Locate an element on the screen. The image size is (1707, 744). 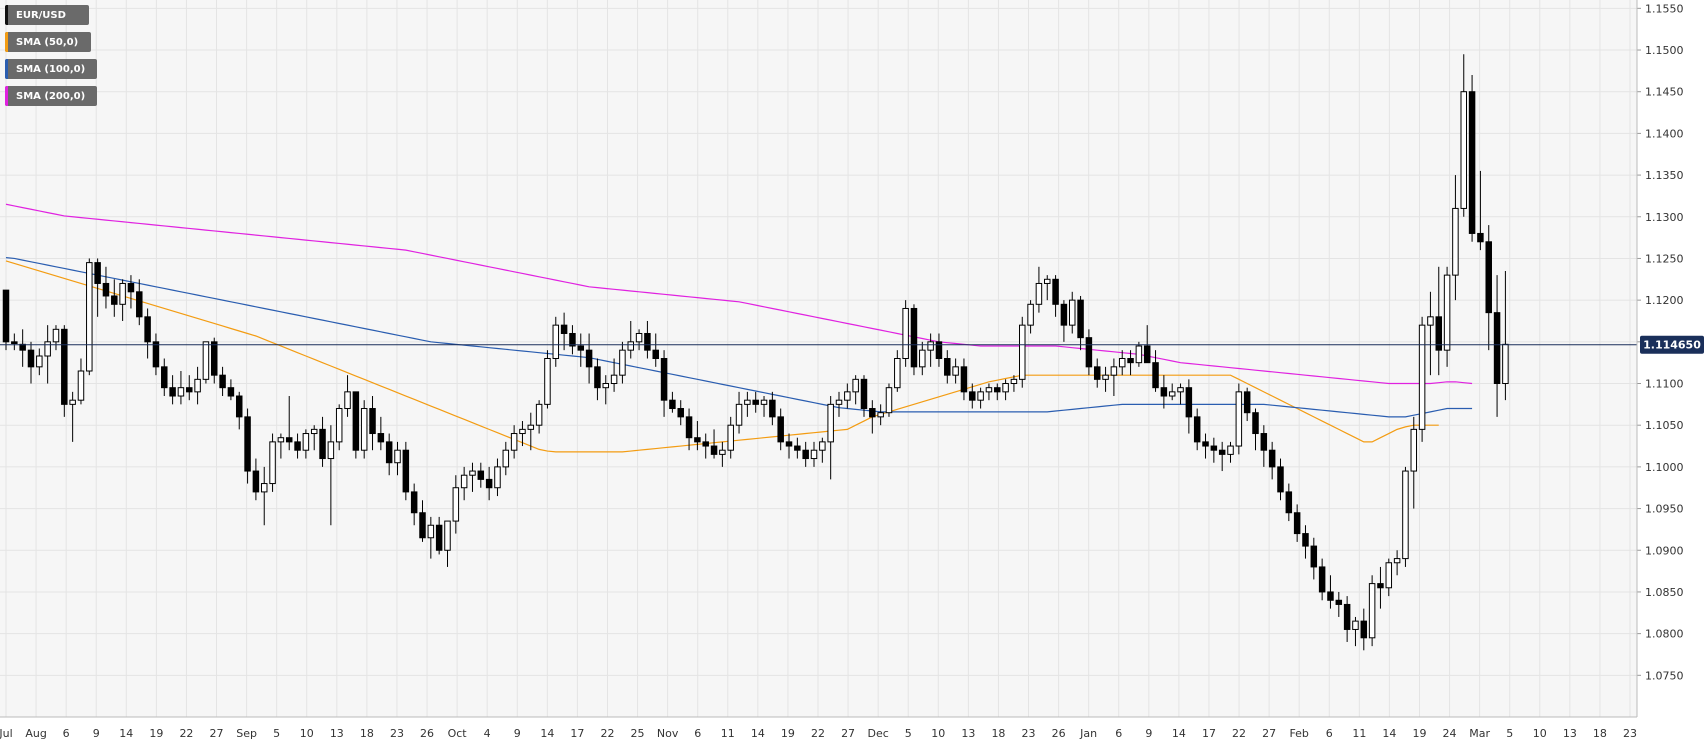
legend-sma-200: SMA (200,0) is located at coordinates (51, 96).